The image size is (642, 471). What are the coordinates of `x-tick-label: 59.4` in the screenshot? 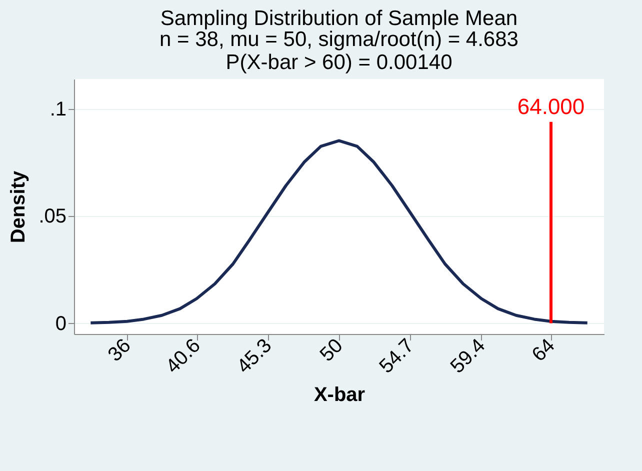 It's located at (468, 356).